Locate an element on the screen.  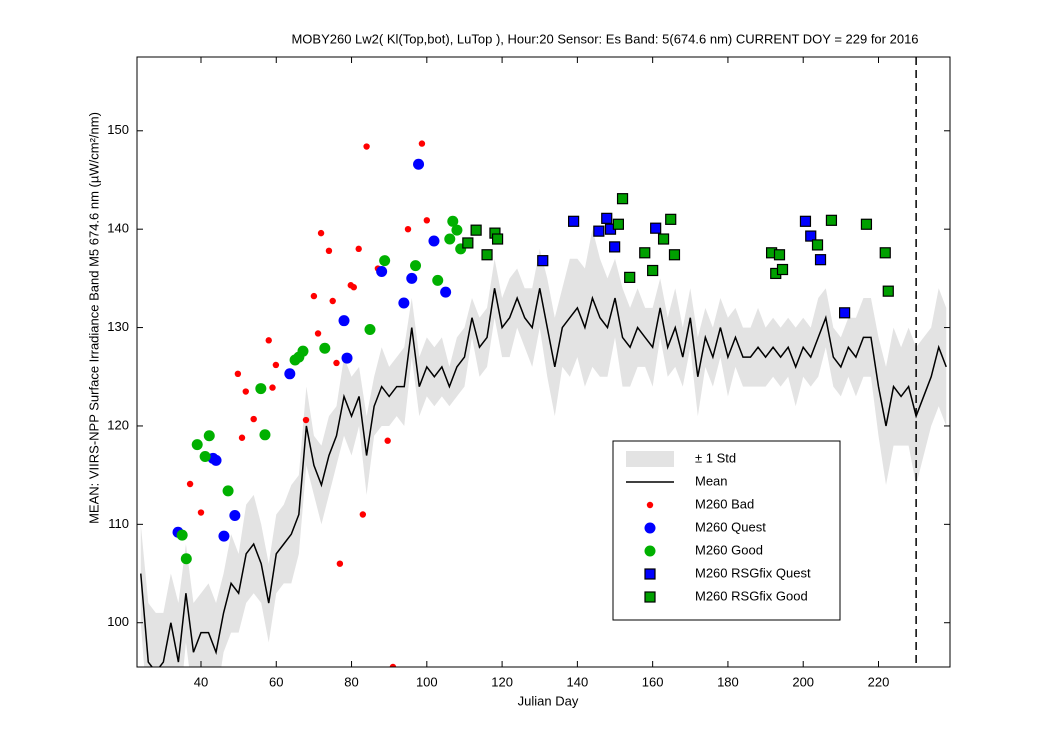
x-tick-label: 180 is located at coordinates (728, 681).